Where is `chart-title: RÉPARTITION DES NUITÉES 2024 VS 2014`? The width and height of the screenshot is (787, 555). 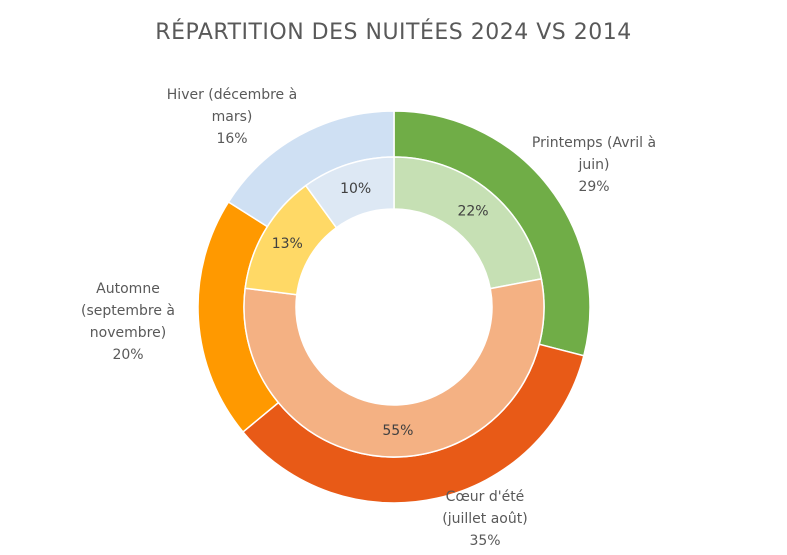 chart-title: RÉPARTITION DES NUITÉES 2024 VS 2014 is located at coordinates (393, 32).